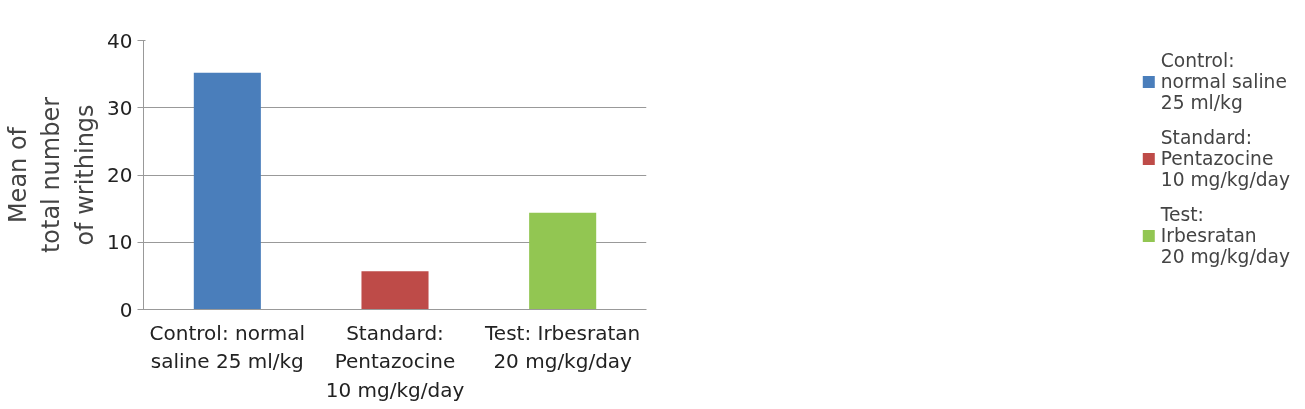  I want to click on legend-label: Control: normal saline 25 ml/kg, so click(1223, 81).